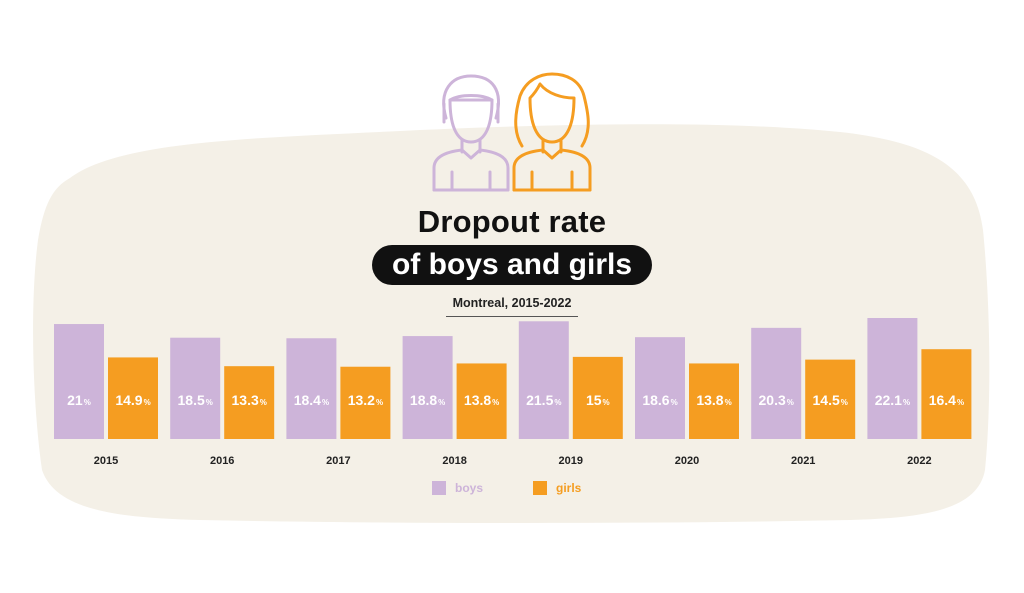 The image size is (1024, 593). What do you see at coordinates (552, 132) in the screenshot?
I see `girl-avatar-icon` at bounding box center [552, 132].